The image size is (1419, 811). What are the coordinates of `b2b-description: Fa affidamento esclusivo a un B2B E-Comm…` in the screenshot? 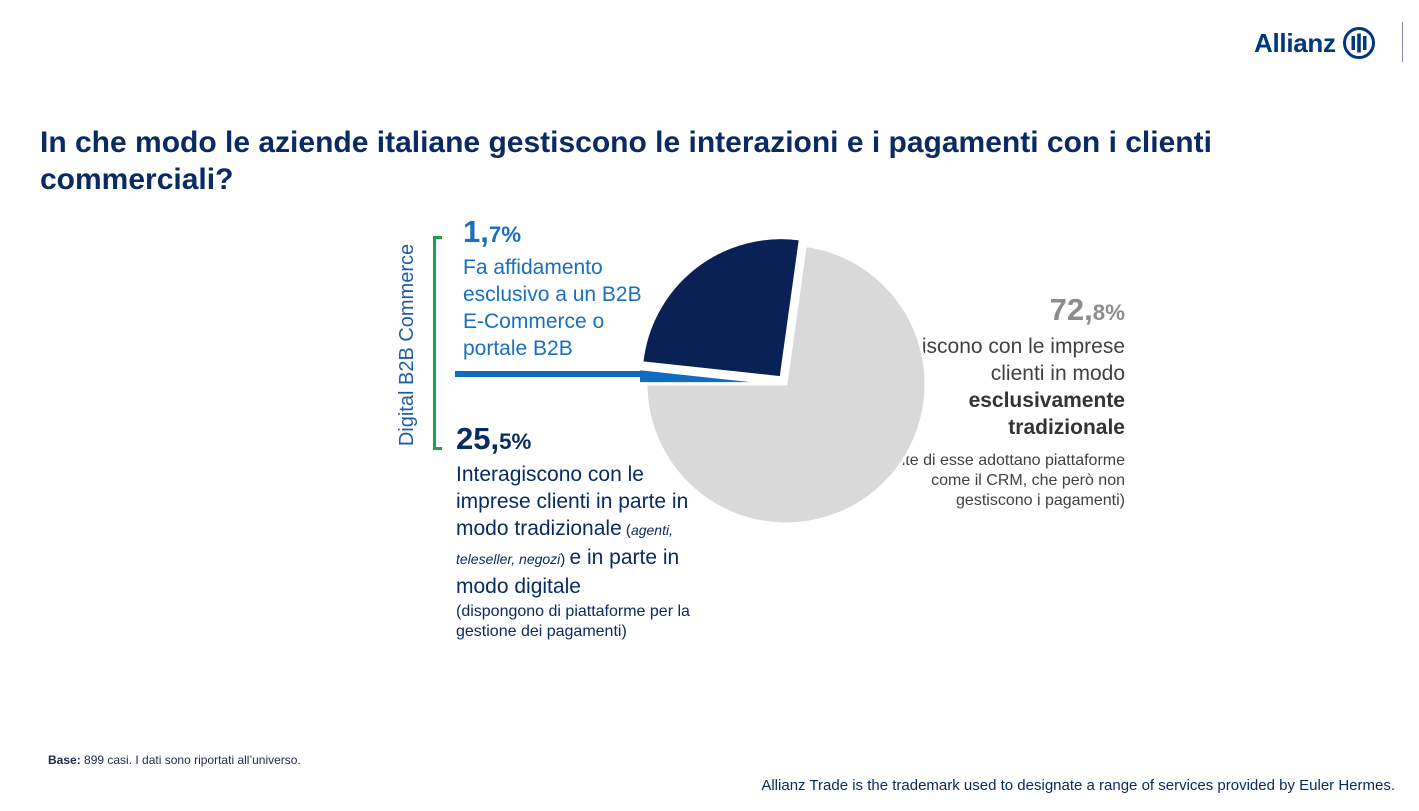 It's located at (552, 308).